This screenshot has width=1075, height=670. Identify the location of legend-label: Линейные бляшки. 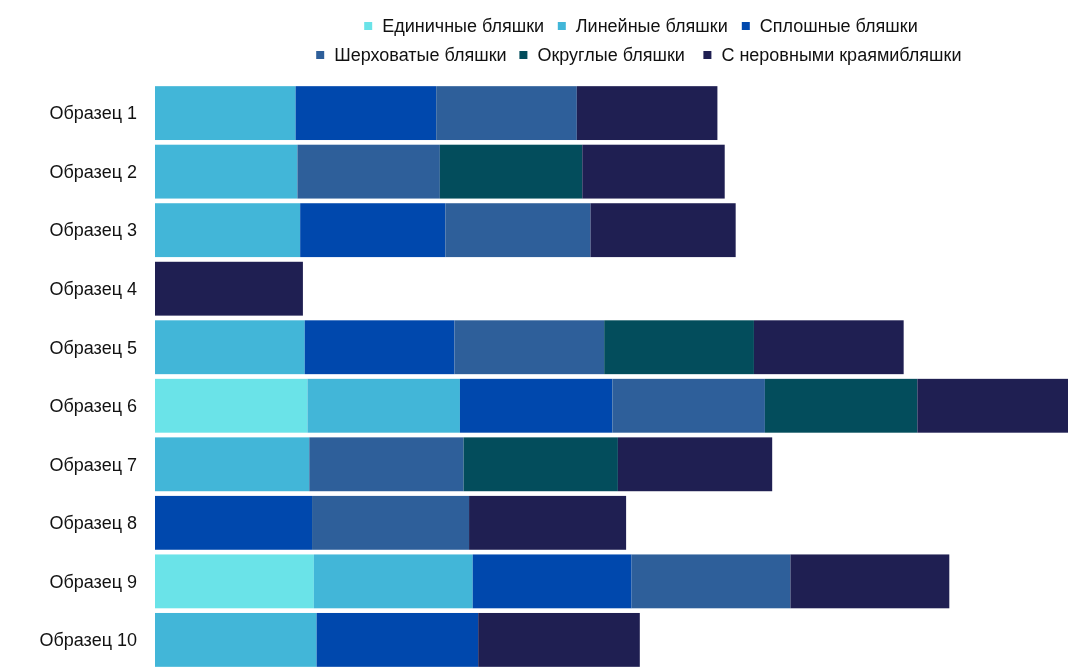
(651, 26).